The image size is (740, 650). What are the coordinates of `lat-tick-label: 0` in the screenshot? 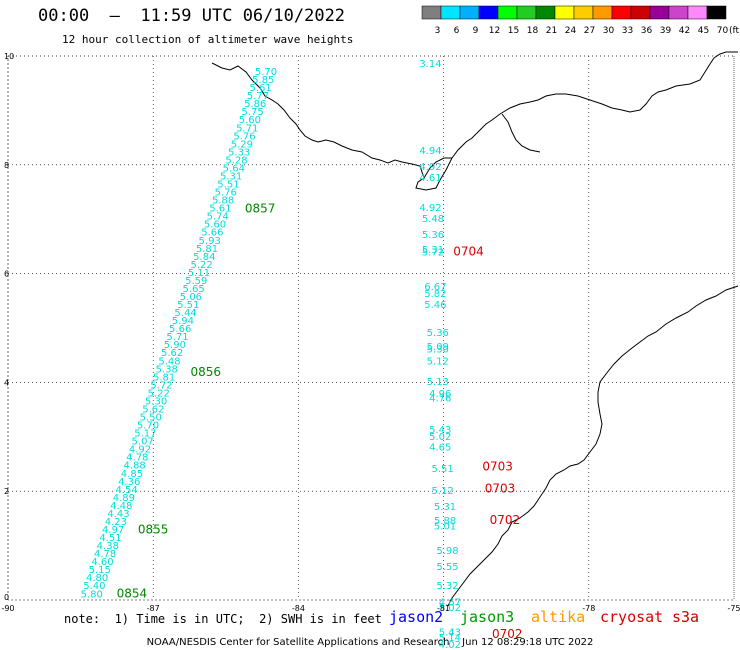 It's located at (6, 597).